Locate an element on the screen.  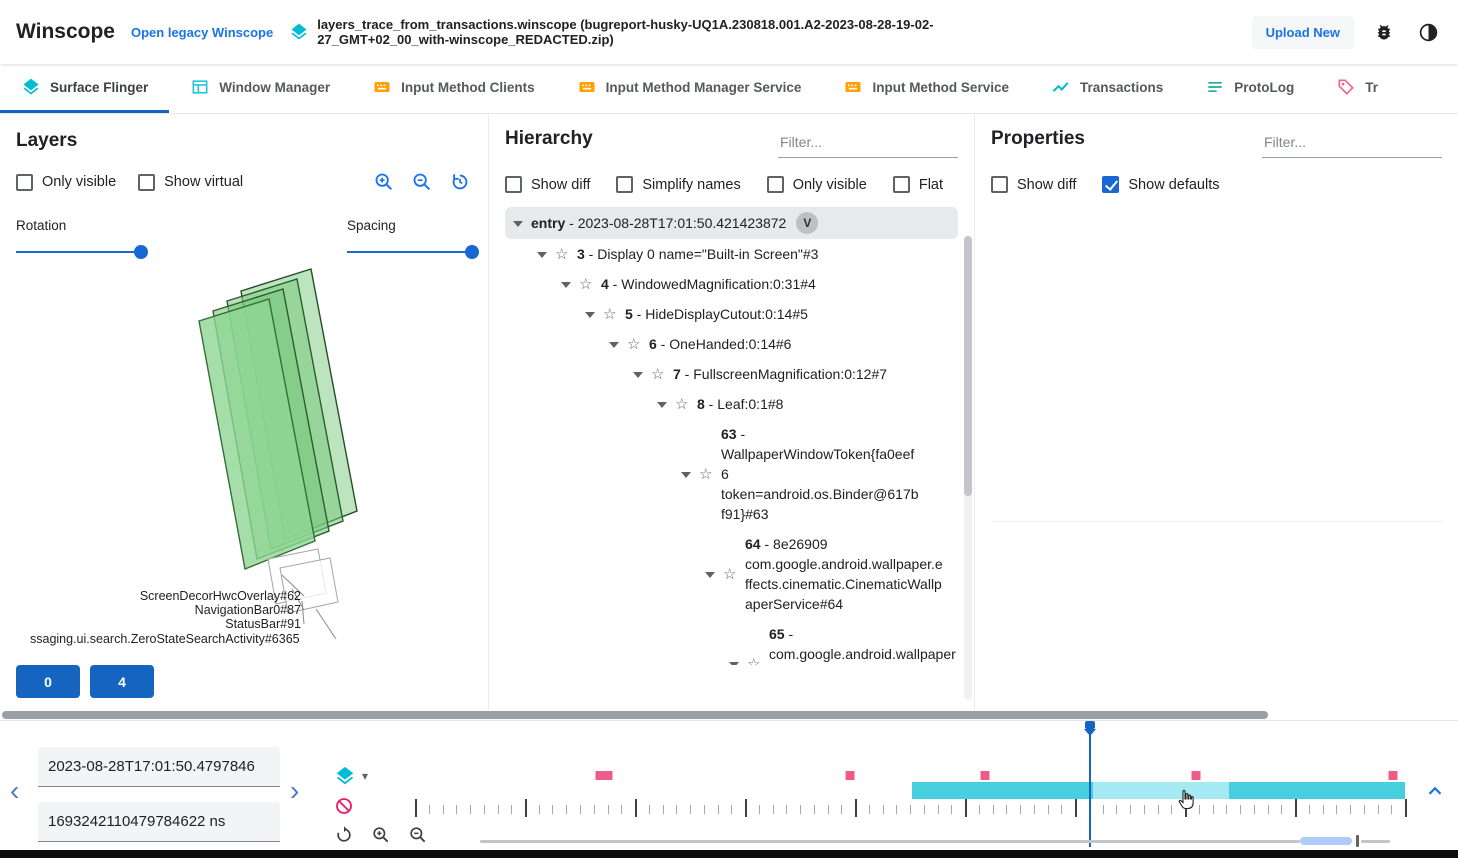
timestamp-human: 2023-08-28T17:01:50.4797846 is located at coordinates (159, 767).